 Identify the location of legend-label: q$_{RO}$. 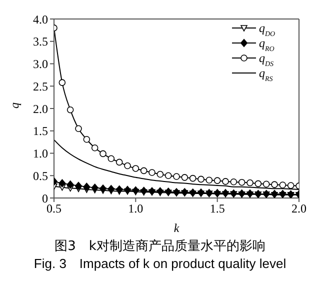
(266, 44).